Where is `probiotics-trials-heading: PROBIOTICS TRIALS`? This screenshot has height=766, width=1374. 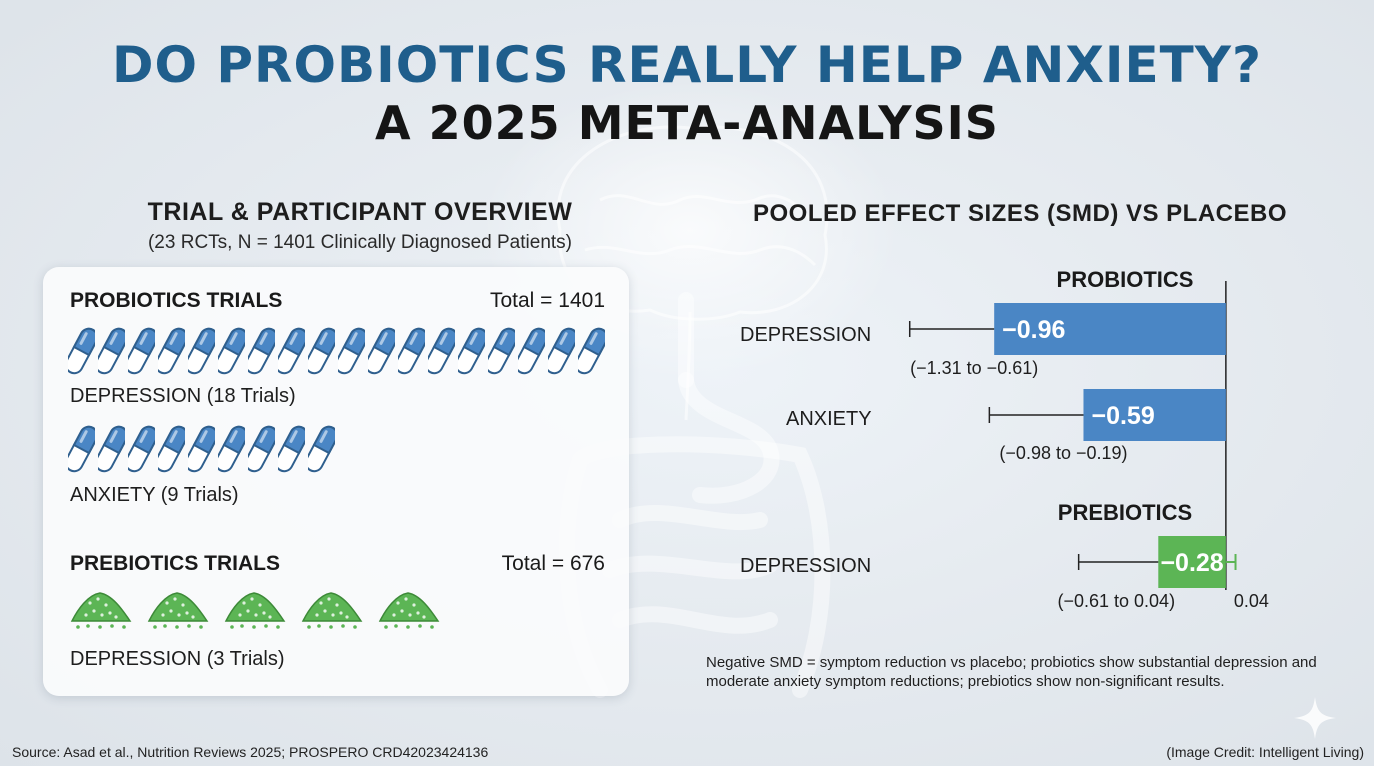 probiotics-trials-heading: PROBIOTICS TRIALS is located at coordinates (176, 300).